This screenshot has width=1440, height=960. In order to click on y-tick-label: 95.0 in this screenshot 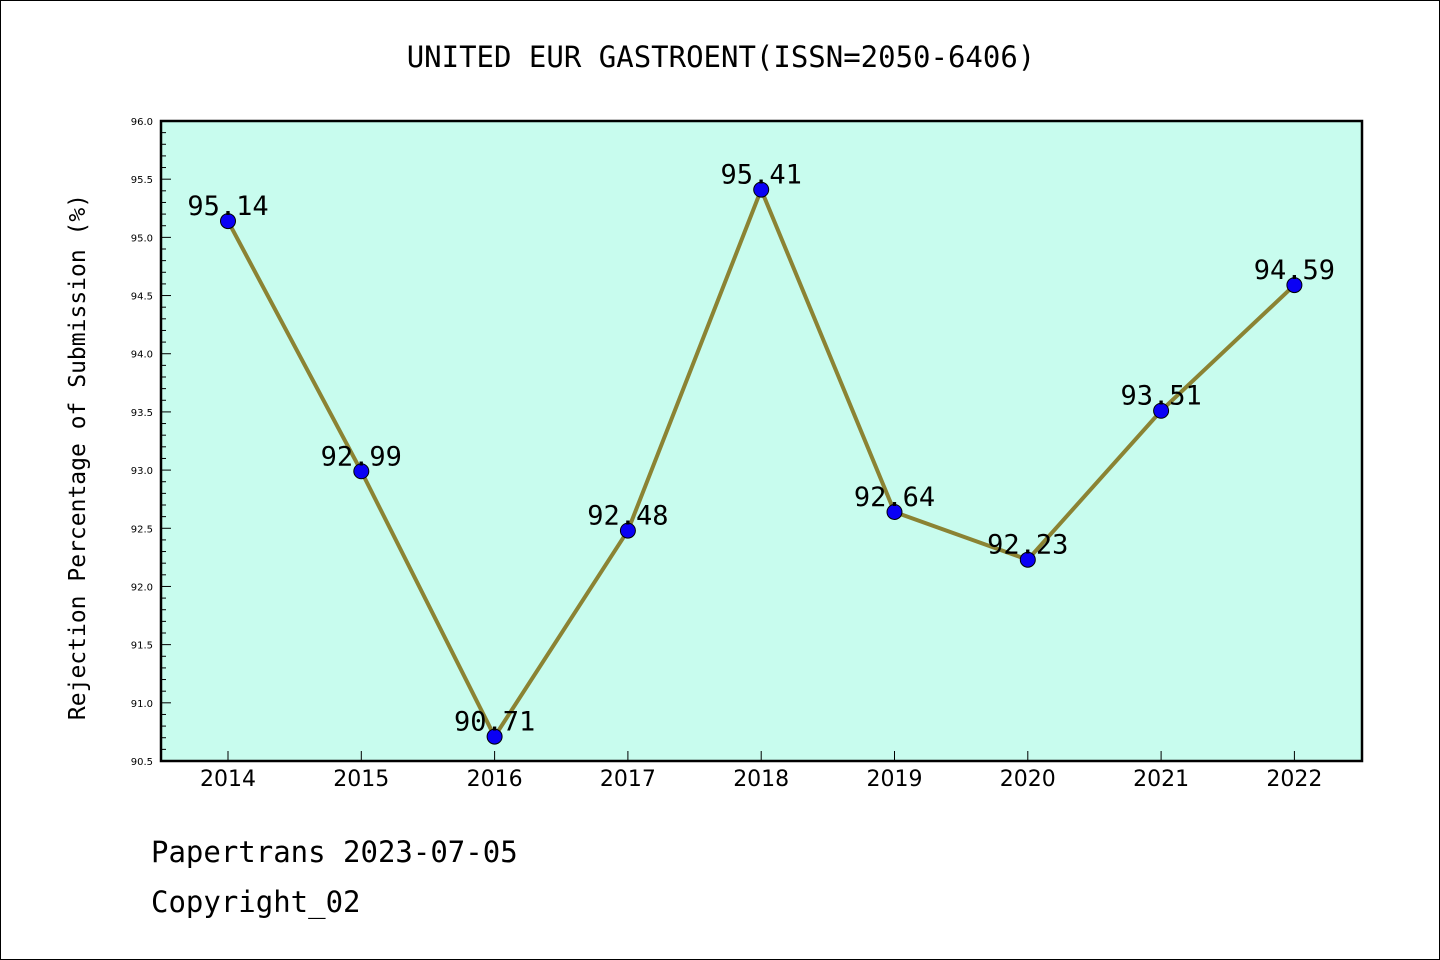, I will do `click(142, 238)`.